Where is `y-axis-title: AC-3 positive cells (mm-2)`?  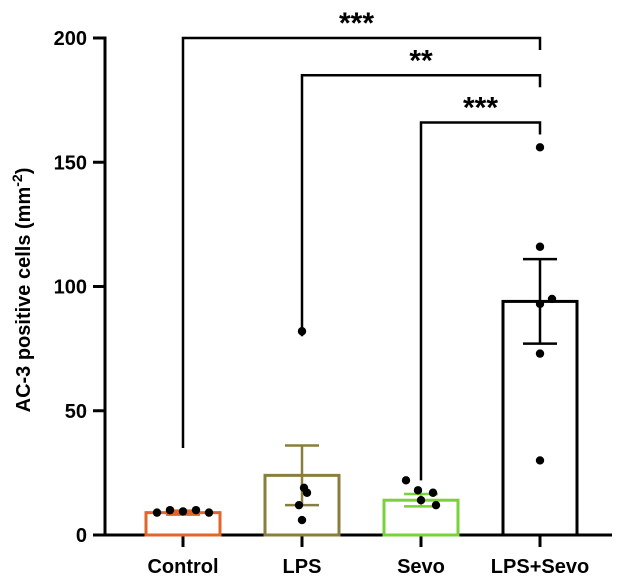 y-axis-title: AC-3 positive cells (mm-2) is located at coordinates (22, 290).